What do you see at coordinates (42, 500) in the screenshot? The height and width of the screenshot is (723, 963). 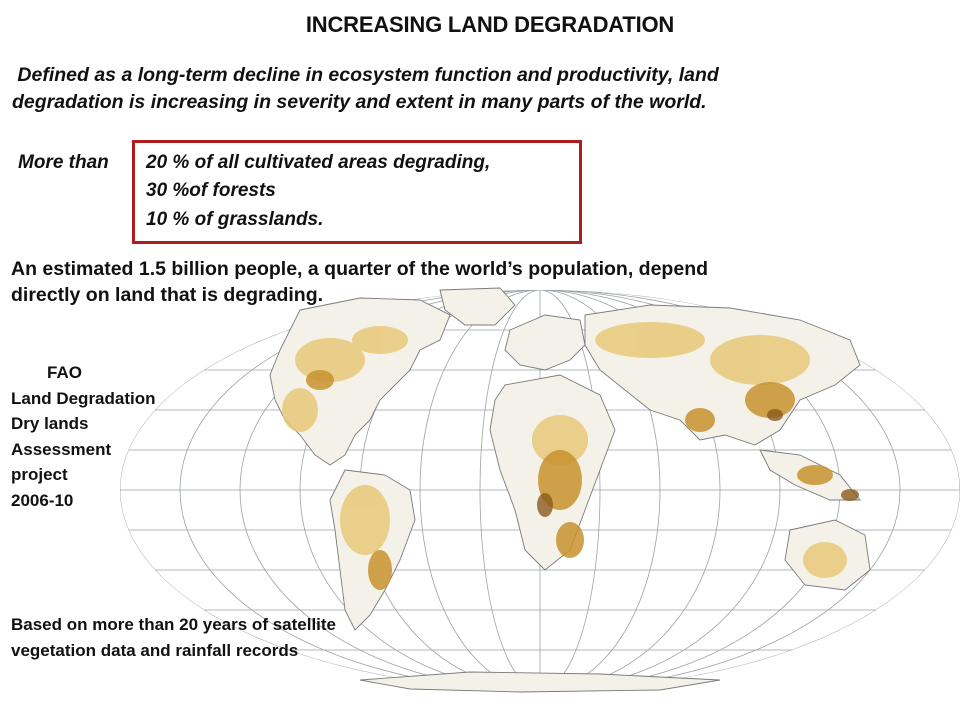 I see `project-line-years: 2006-10` at bounding box center [42, 500].